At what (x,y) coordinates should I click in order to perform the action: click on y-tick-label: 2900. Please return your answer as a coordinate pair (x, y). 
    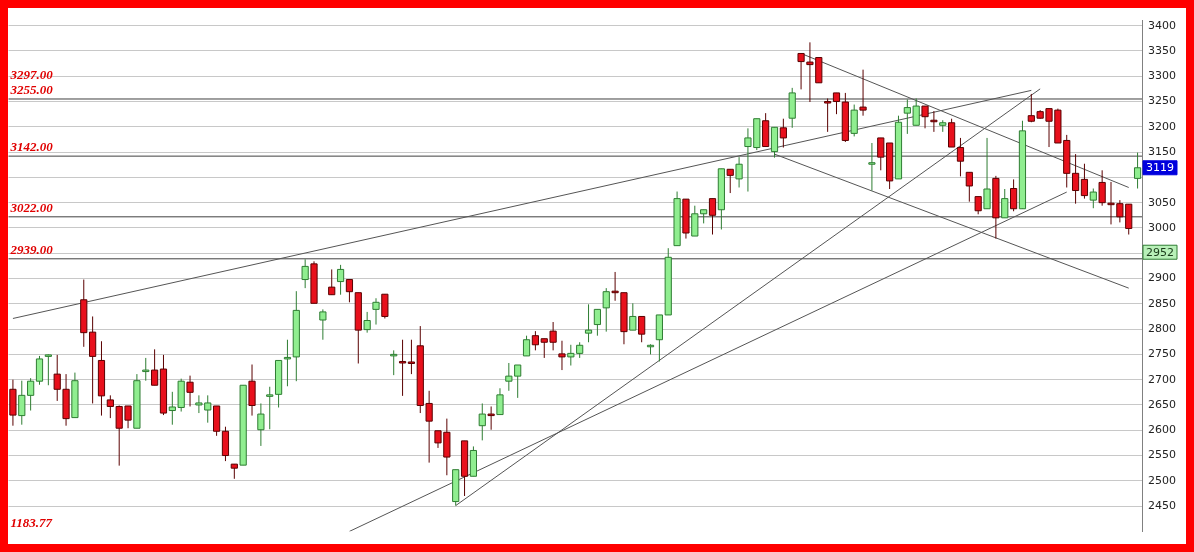
    Looking at the image, I should click on (1162, 278).